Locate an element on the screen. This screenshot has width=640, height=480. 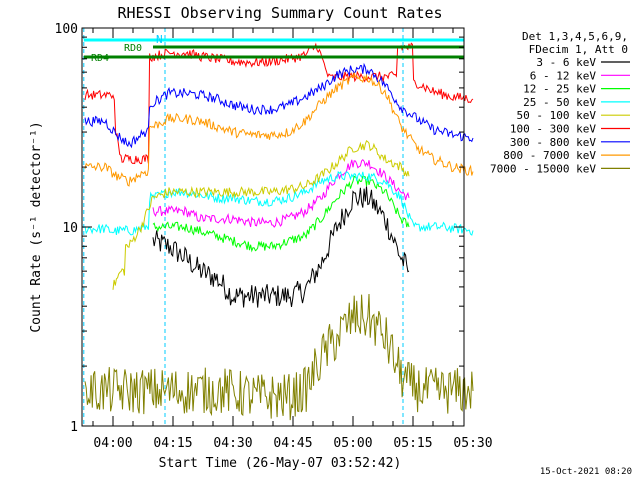
x-axis-label: Start Time (26-May-07 03:52:42) is located at coordinates (280, 463).